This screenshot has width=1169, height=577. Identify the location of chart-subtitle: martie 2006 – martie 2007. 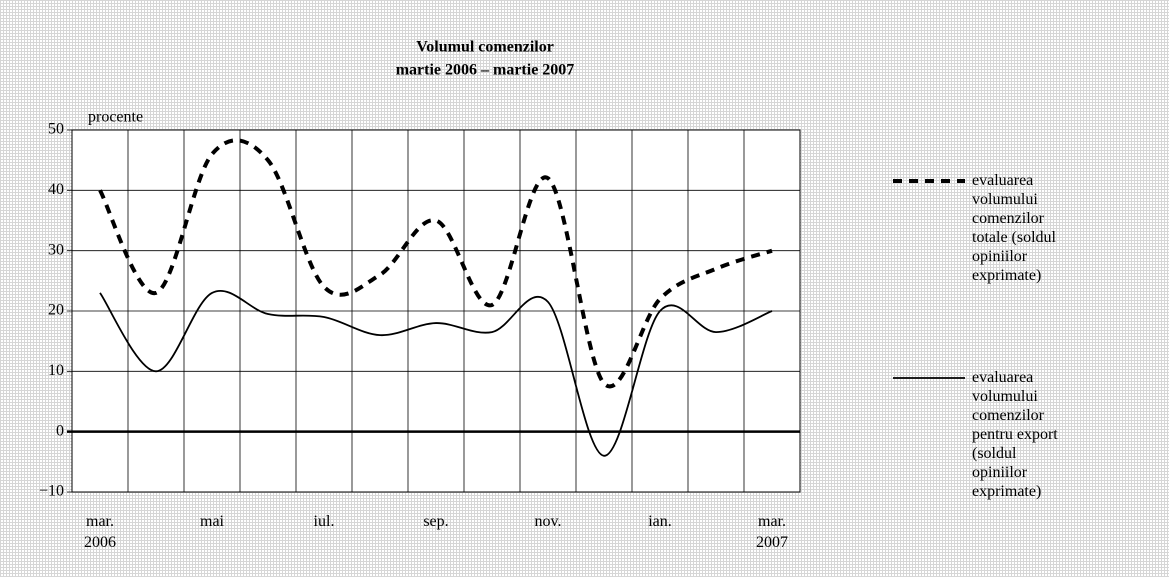
(485, 70).